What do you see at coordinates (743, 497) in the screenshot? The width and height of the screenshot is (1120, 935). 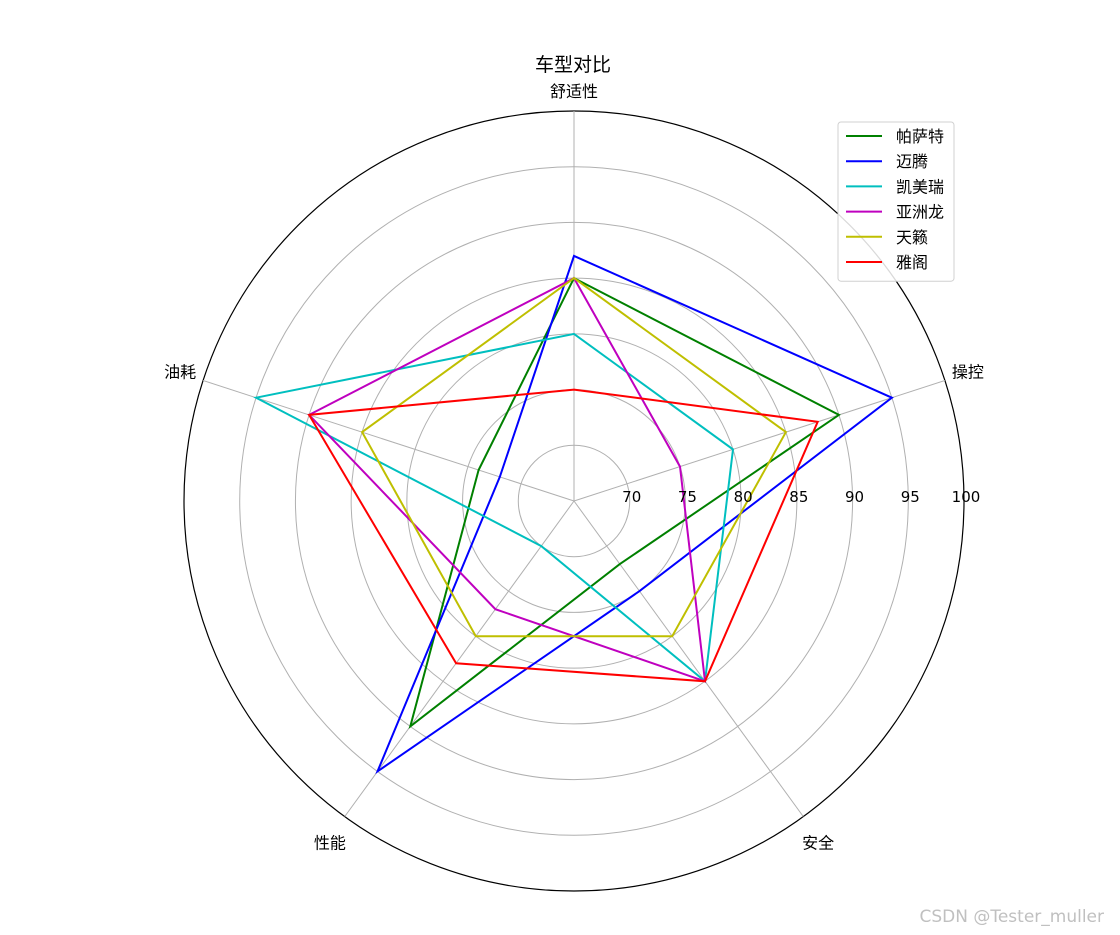 I see `radial-tick-label: 80` at bounding box center [743, 497].